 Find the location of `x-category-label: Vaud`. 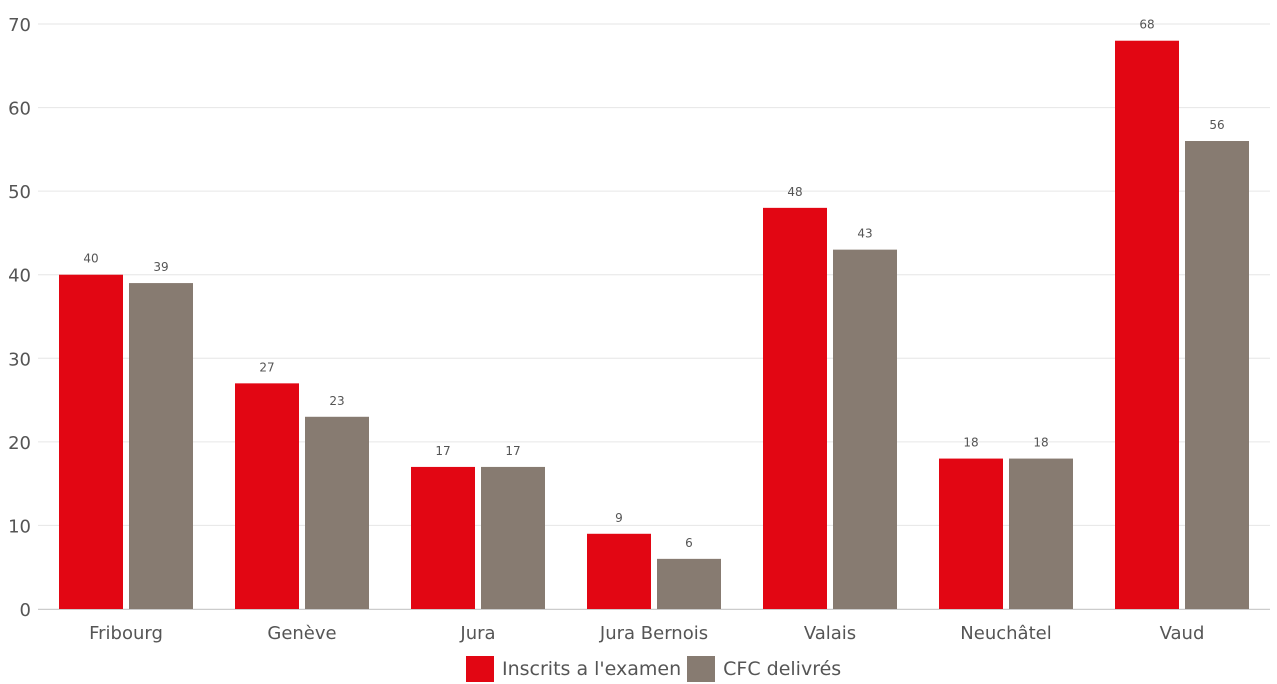

x-category-label: Vaud is located at coordinates (1182, 633).